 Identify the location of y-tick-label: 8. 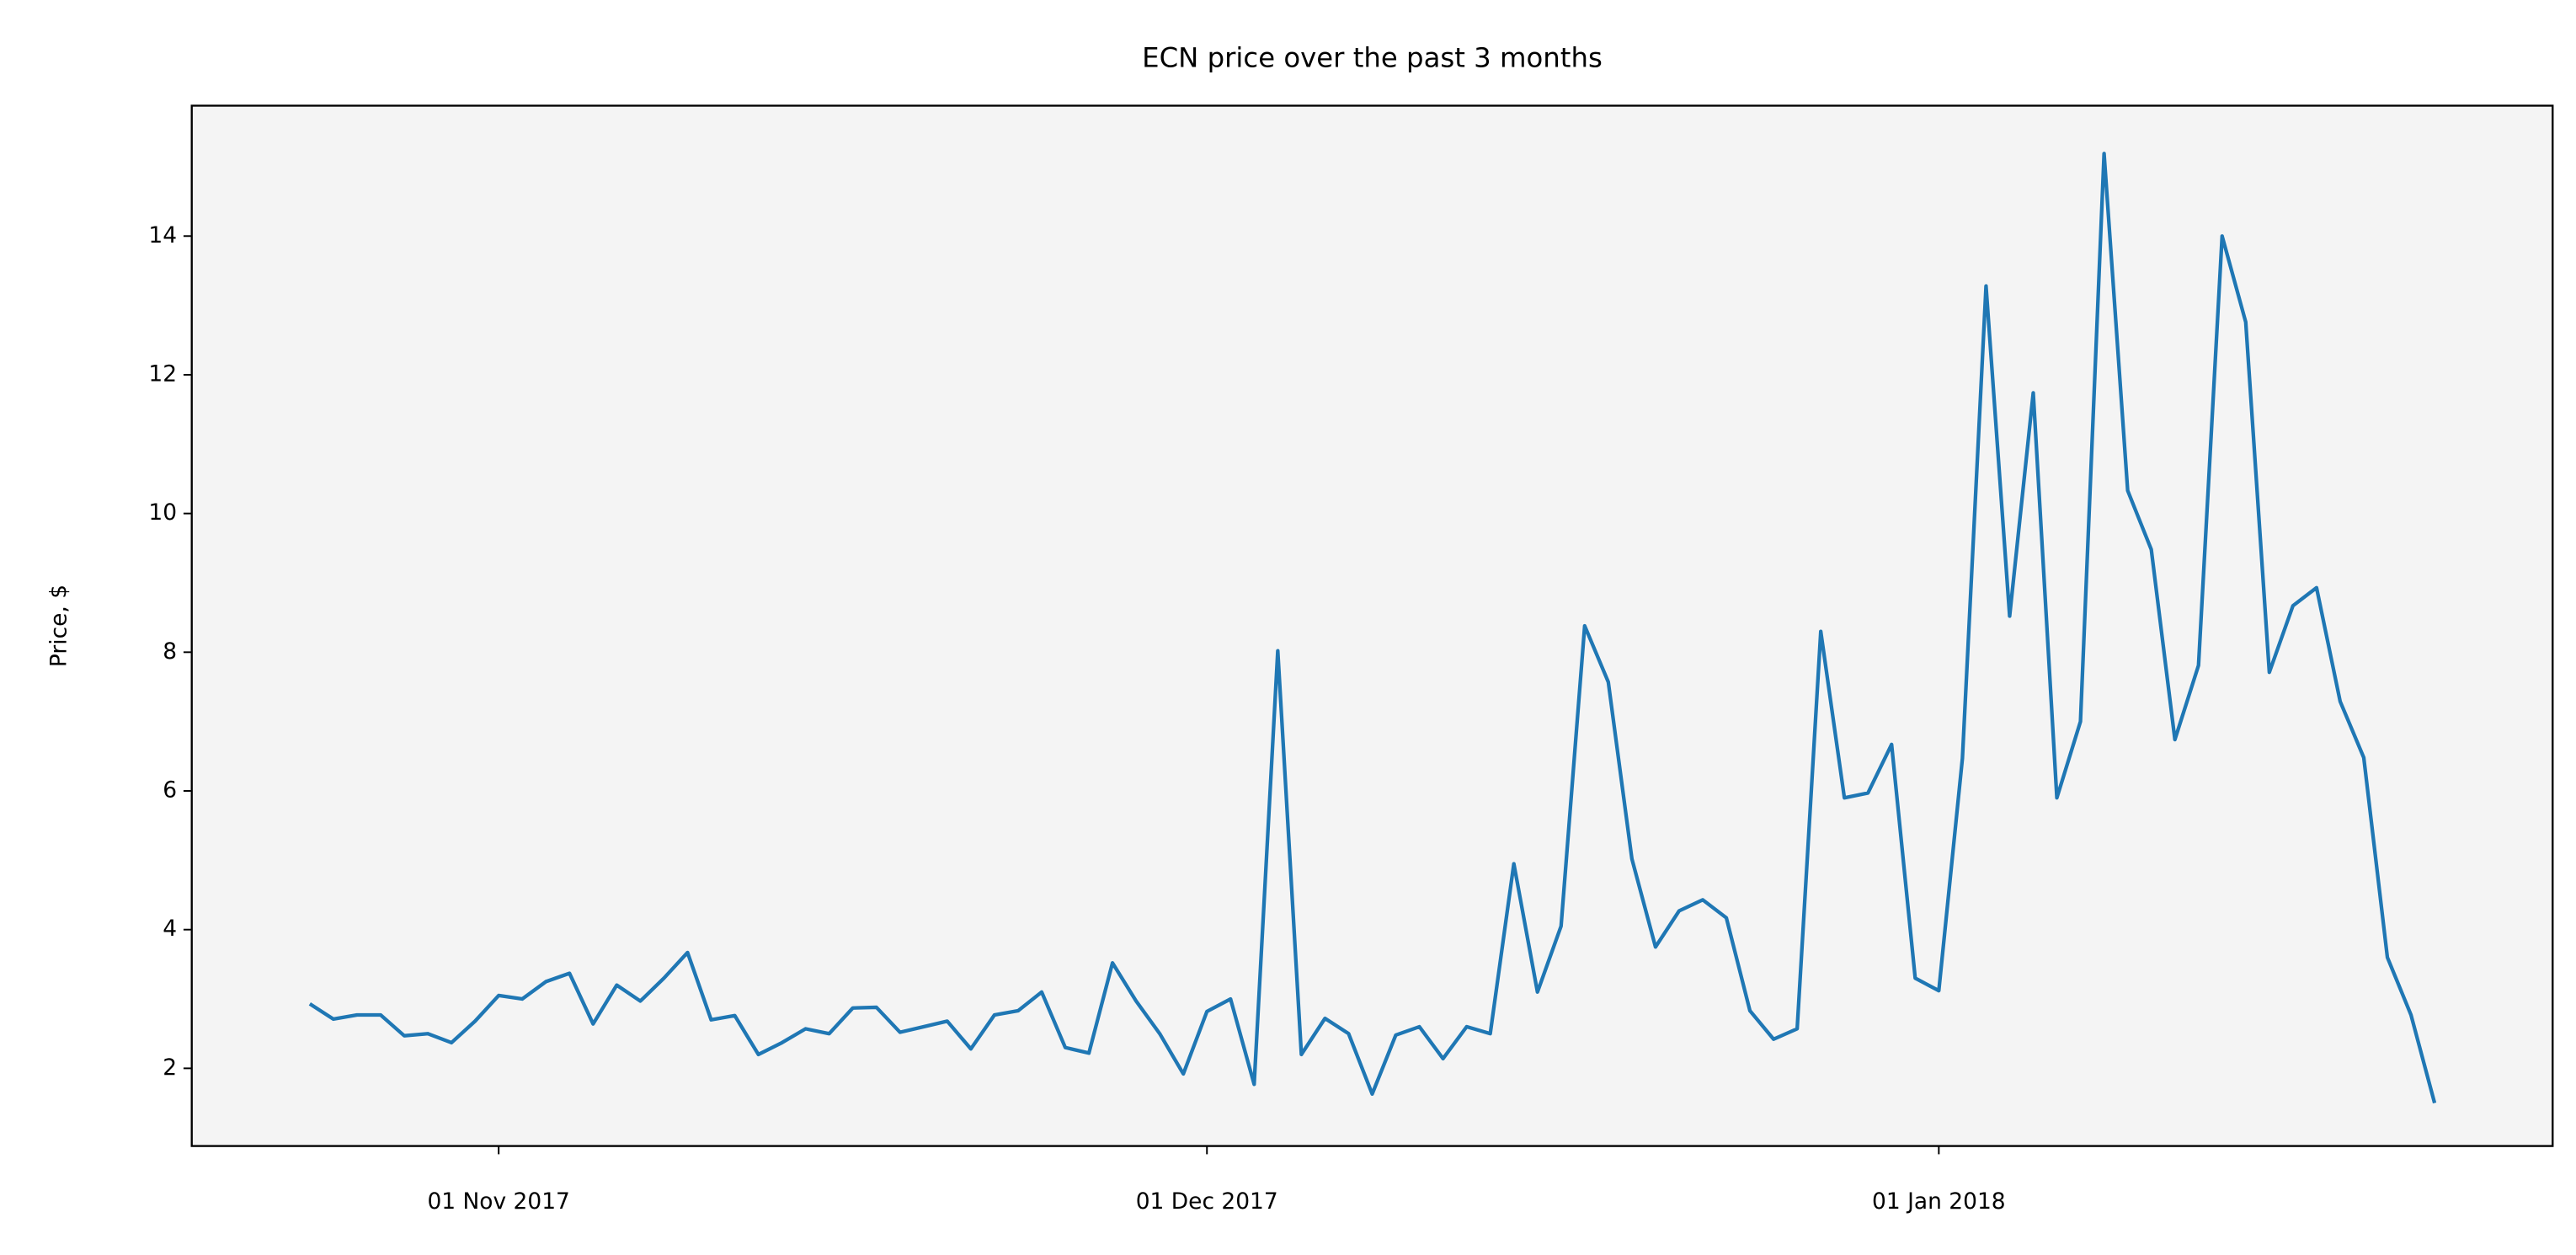
(170, 651).